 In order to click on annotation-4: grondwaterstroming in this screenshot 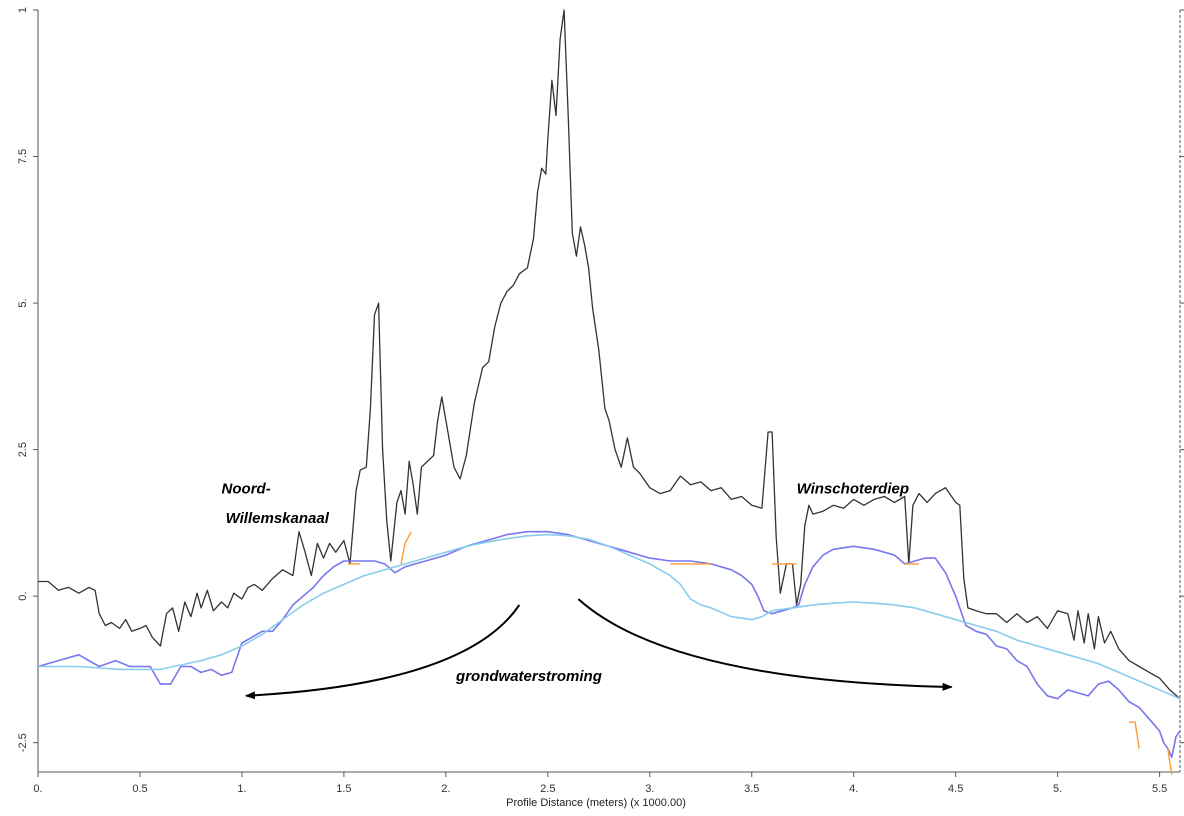, I will do `click(528, 676)`.